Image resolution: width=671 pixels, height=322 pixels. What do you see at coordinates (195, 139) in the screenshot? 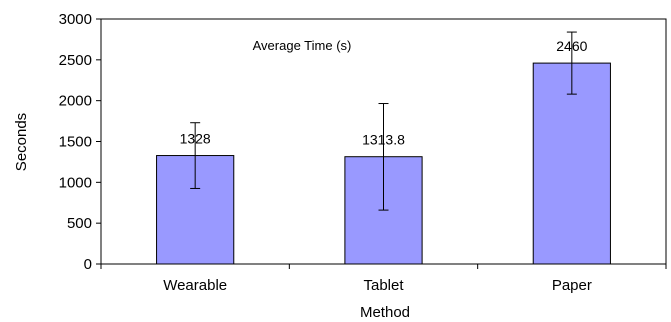
I see `data-label: 1328` at bounding box center [195, 139].